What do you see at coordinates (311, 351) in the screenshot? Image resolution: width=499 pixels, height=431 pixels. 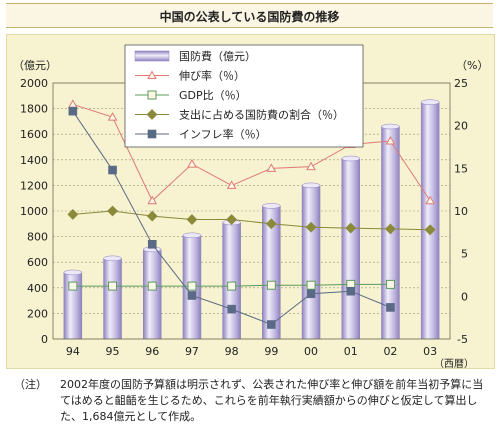 I see `x-tick-label: 00` at bounding box center [311, 351].